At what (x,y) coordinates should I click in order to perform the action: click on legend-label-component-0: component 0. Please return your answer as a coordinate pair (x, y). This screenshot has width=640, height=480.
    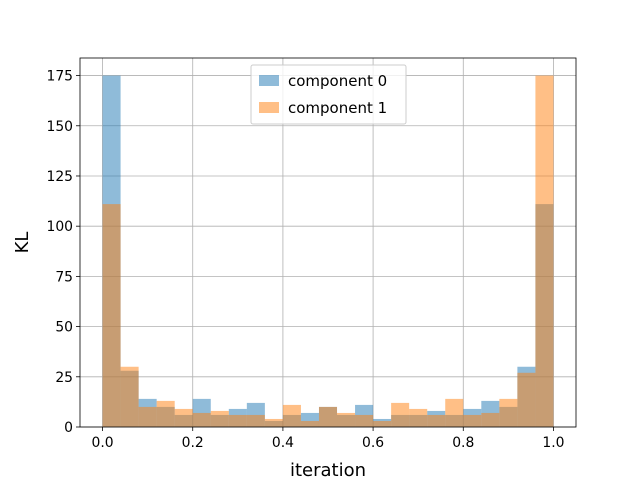
    Looking at the image, I should click on (337, 81).